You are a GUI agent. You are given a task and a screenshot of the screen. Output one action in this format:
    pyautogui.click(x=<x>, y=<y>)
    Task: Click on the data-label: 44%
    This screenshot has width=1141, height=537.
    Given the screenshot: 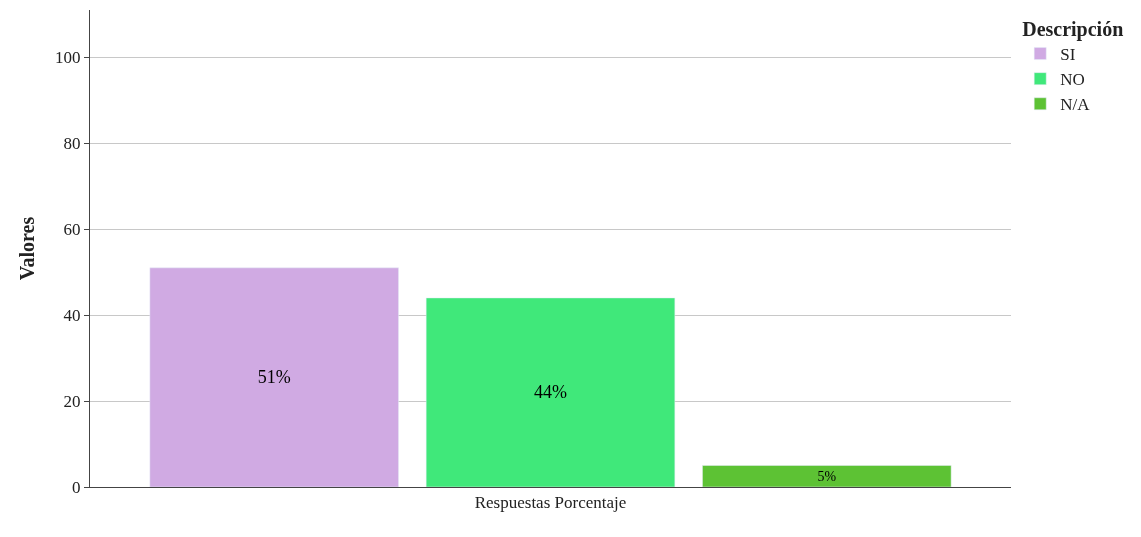 What is the action you would take?
    pyautogui.click(x=551, y=392)
    